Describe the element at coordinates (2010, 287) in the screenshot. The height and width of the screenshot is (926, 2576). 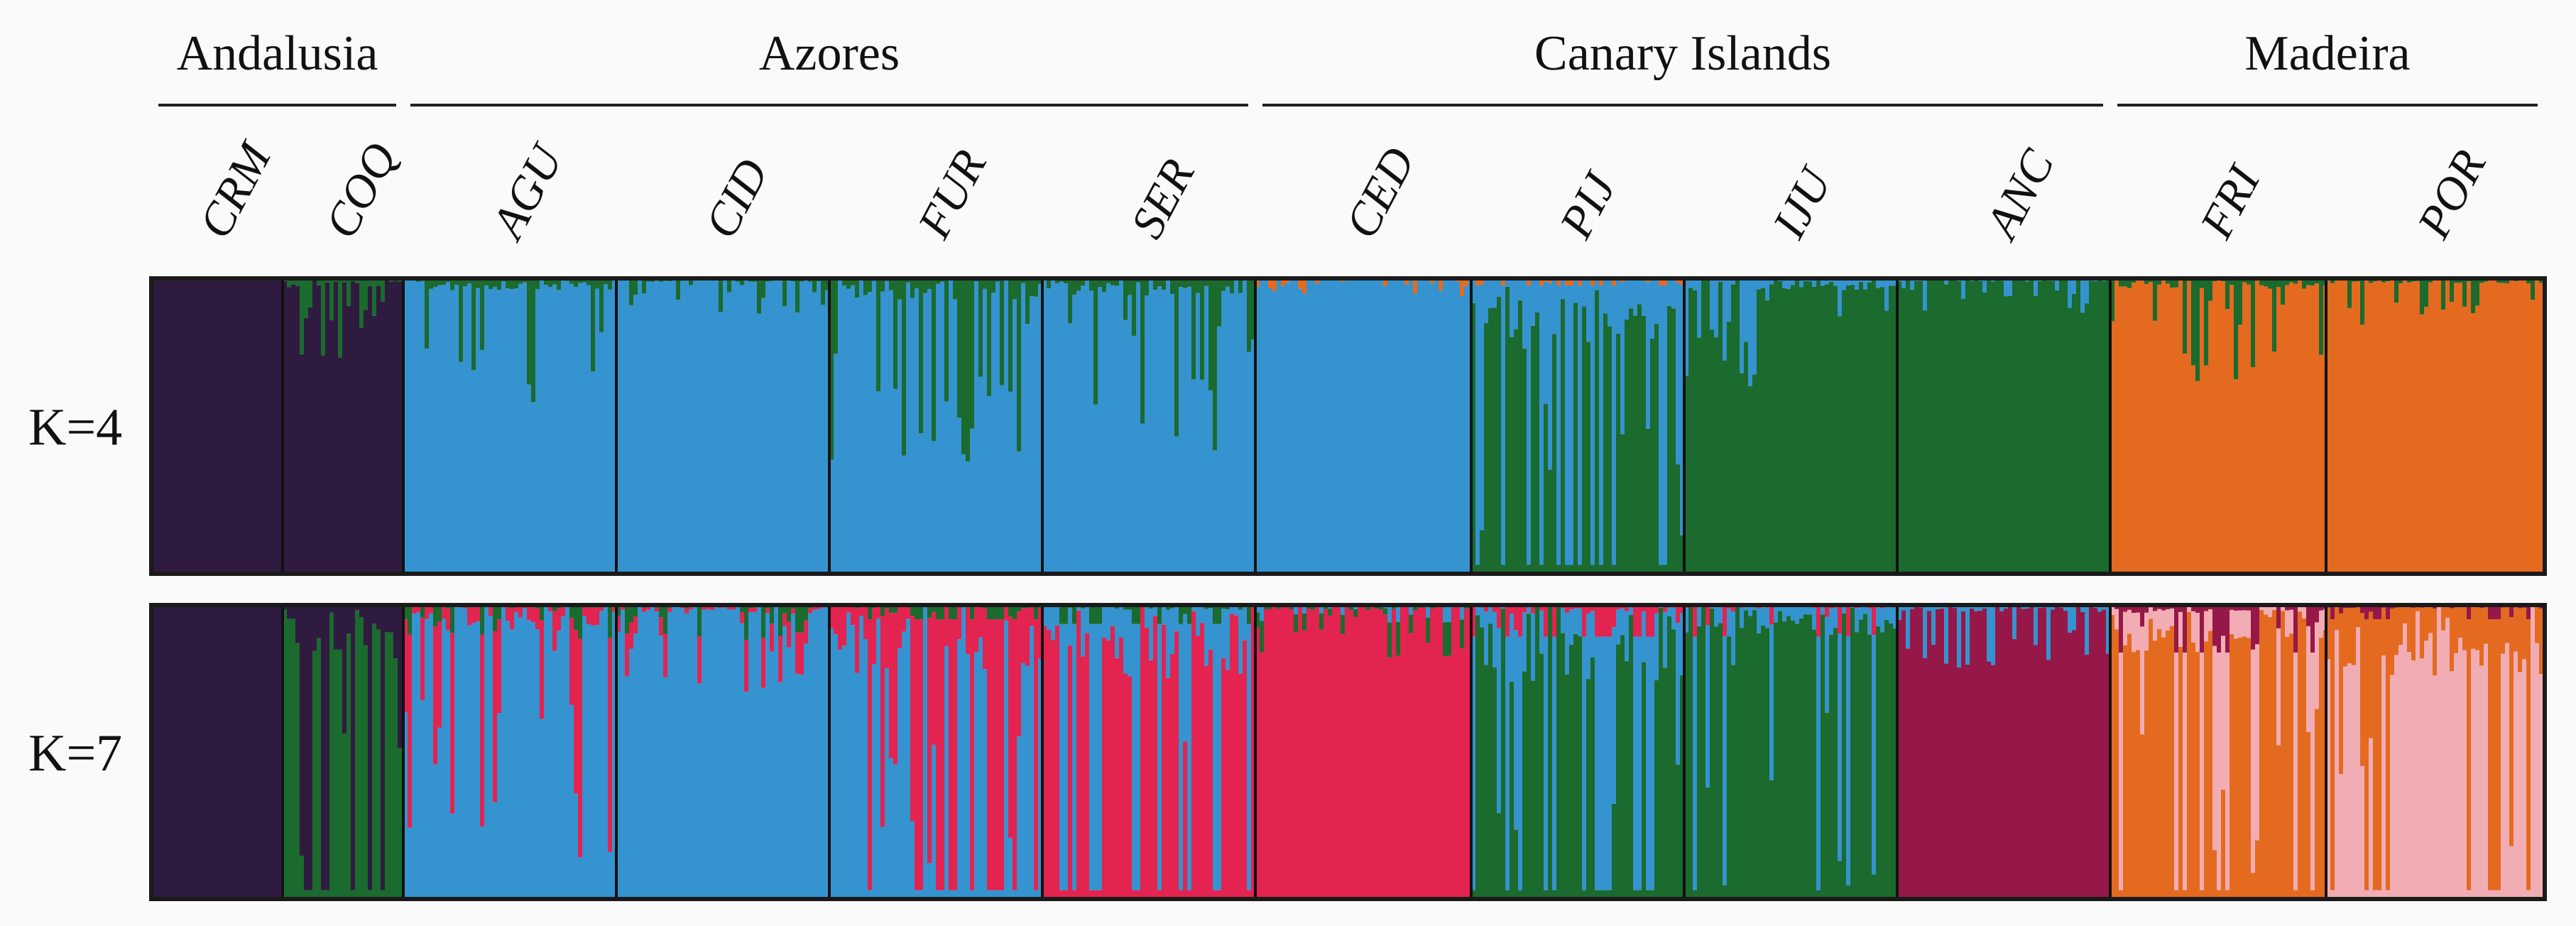
I see `bar-segment-anc-blue` at that location.